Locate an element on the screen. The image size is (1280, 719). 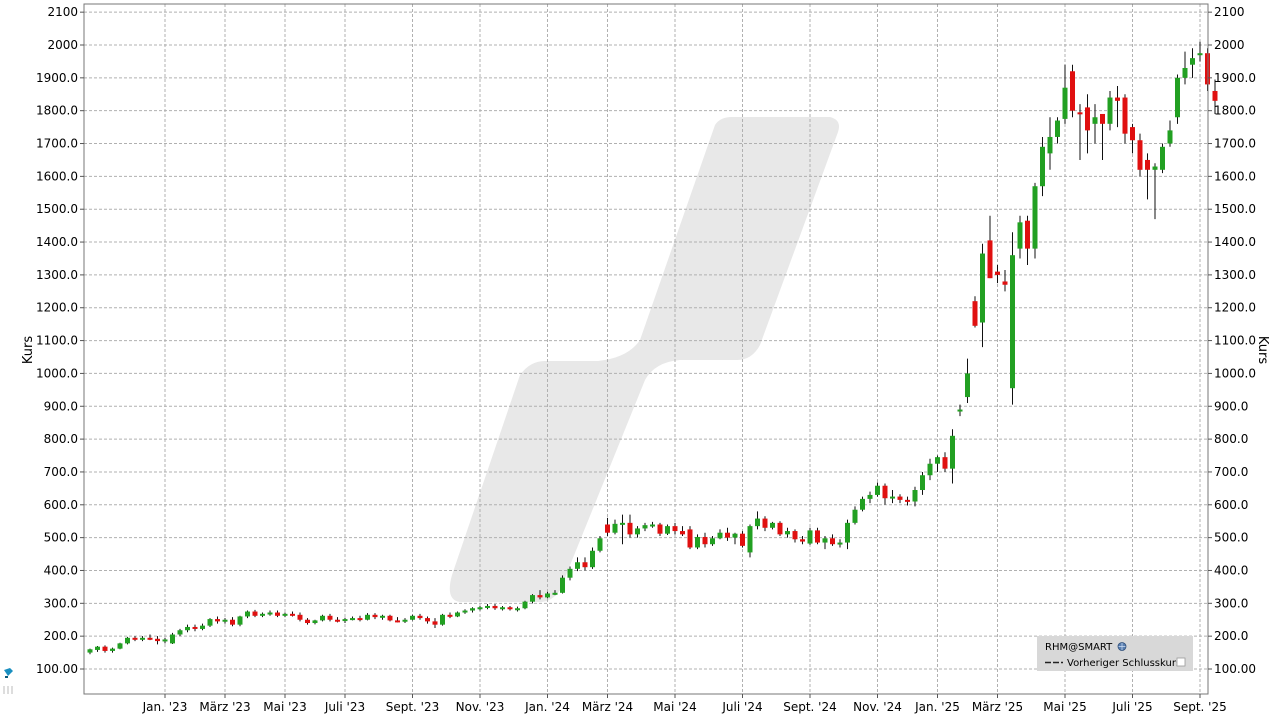
y-tick-label-right: 800.0 is located at coordinates (1231, 439).